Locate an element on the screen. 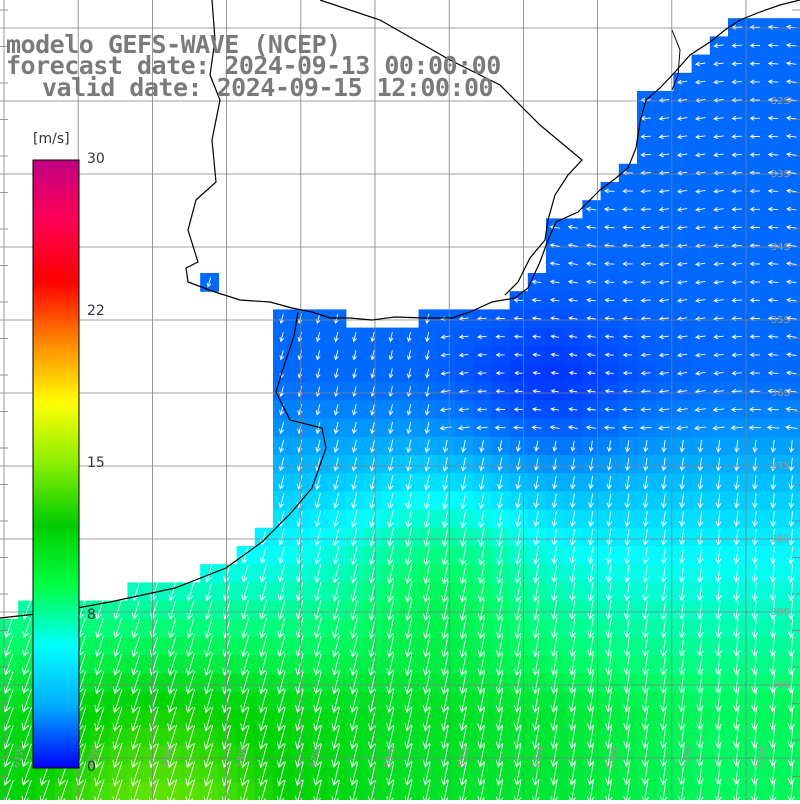 Image resolution: width=800 pixels, height=804 pixels. lat-label: 37S is located at coordinates (780, 466).